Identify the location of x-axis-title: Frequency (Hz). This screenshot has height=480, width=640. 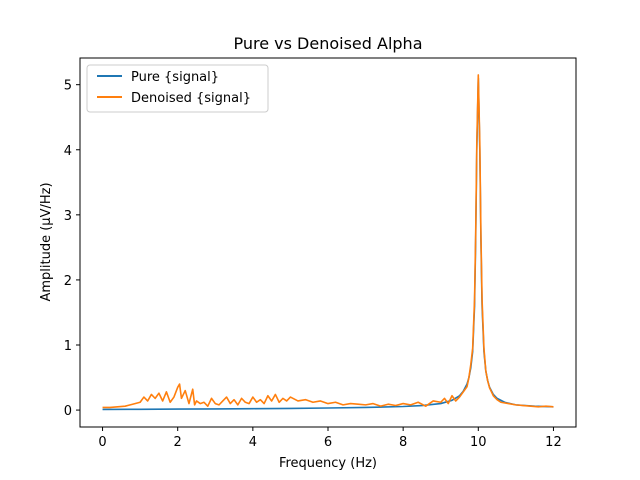
(328, 463).